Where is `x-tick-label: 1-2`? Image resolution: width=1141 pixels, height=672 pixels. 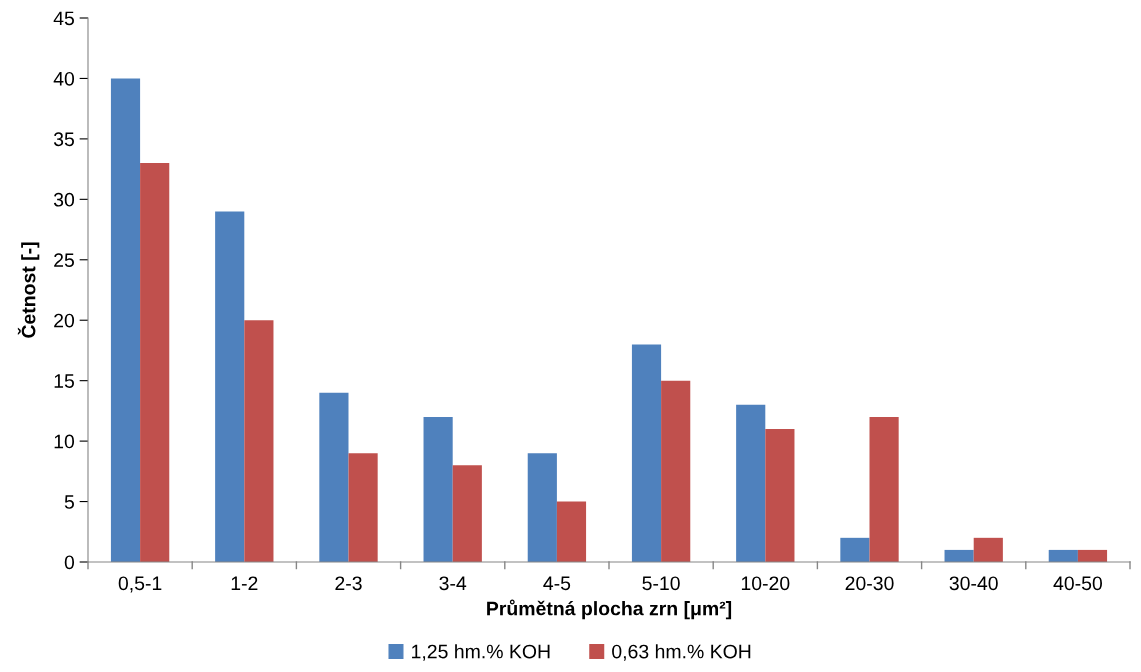
x-tick-label: 1-2 is located at coordinates (244, 583).